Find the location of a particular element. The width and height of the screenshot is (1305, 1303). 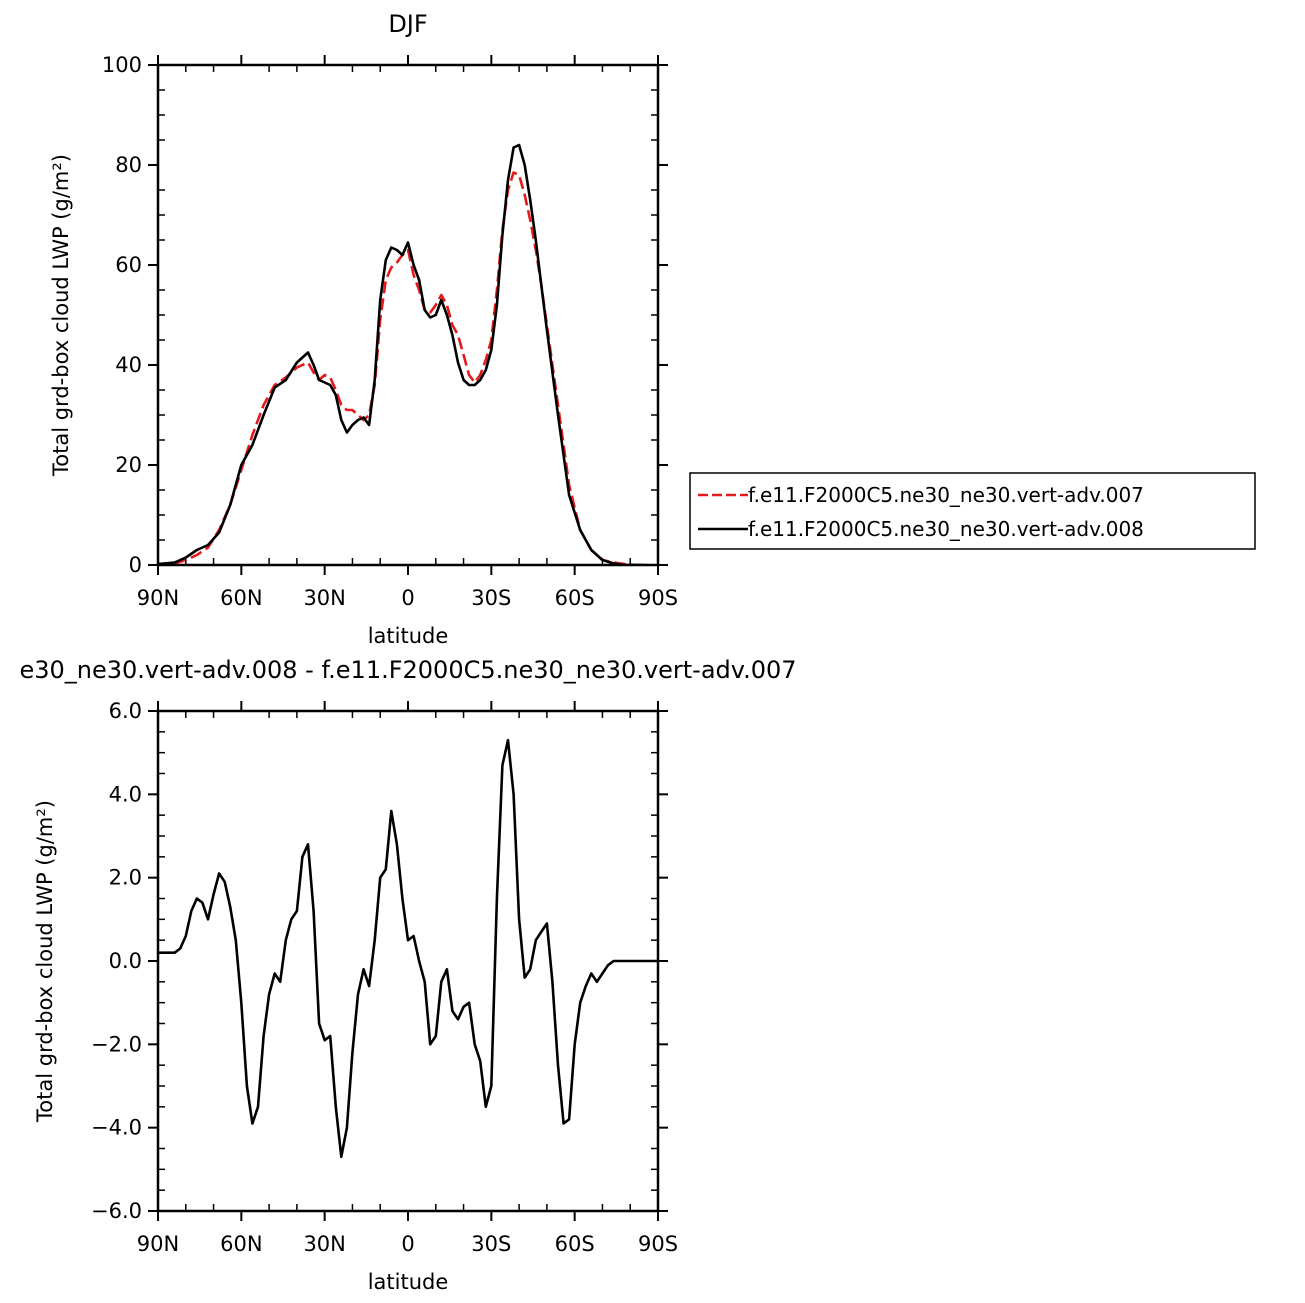

y-tick-label: 2.0 is located at coordinates (125, 878).